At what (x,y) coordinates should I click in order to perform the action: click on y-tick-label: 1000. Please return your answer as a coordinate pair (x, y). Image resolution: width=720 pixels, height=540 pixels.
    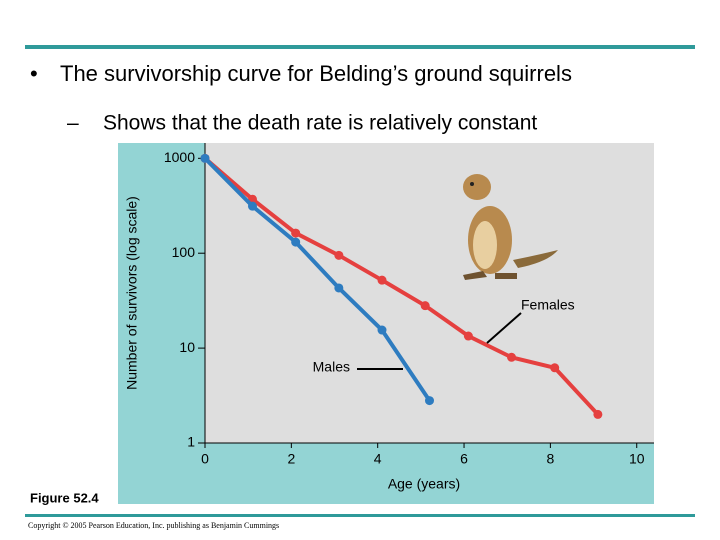
    Looking at the image, I should click on (179, 157).